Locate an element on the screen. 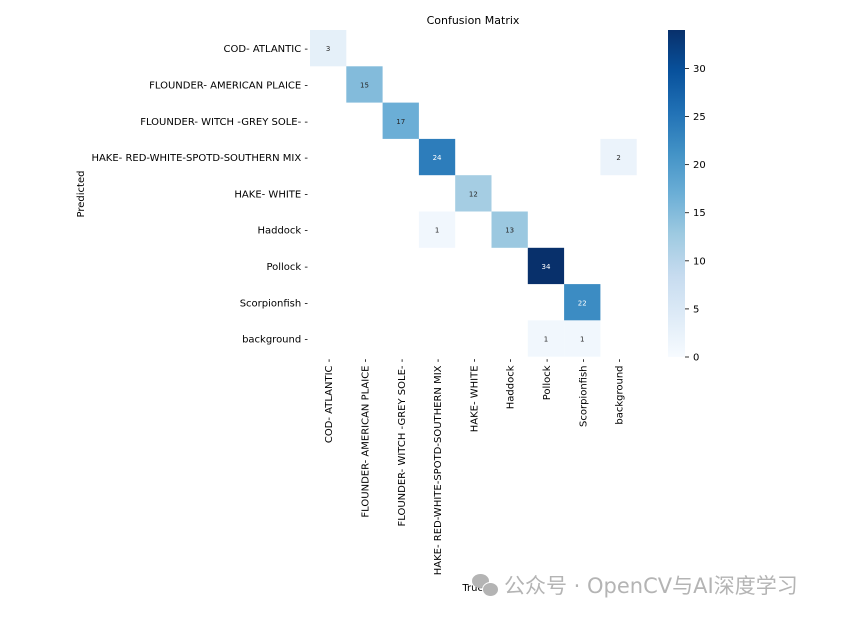 This screenshot has width=861, height=619. y-axis-label: Predicted is located at coordinates (81, 194).